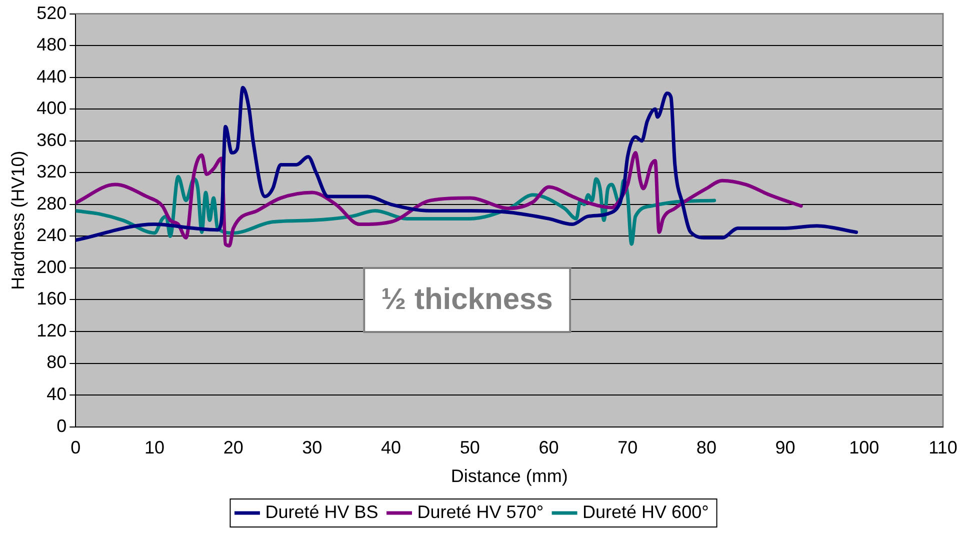 Image resolution: width=965 pixels, height=534 pixels. I want to click on annotation: ½ thickness, so click(467, 300).